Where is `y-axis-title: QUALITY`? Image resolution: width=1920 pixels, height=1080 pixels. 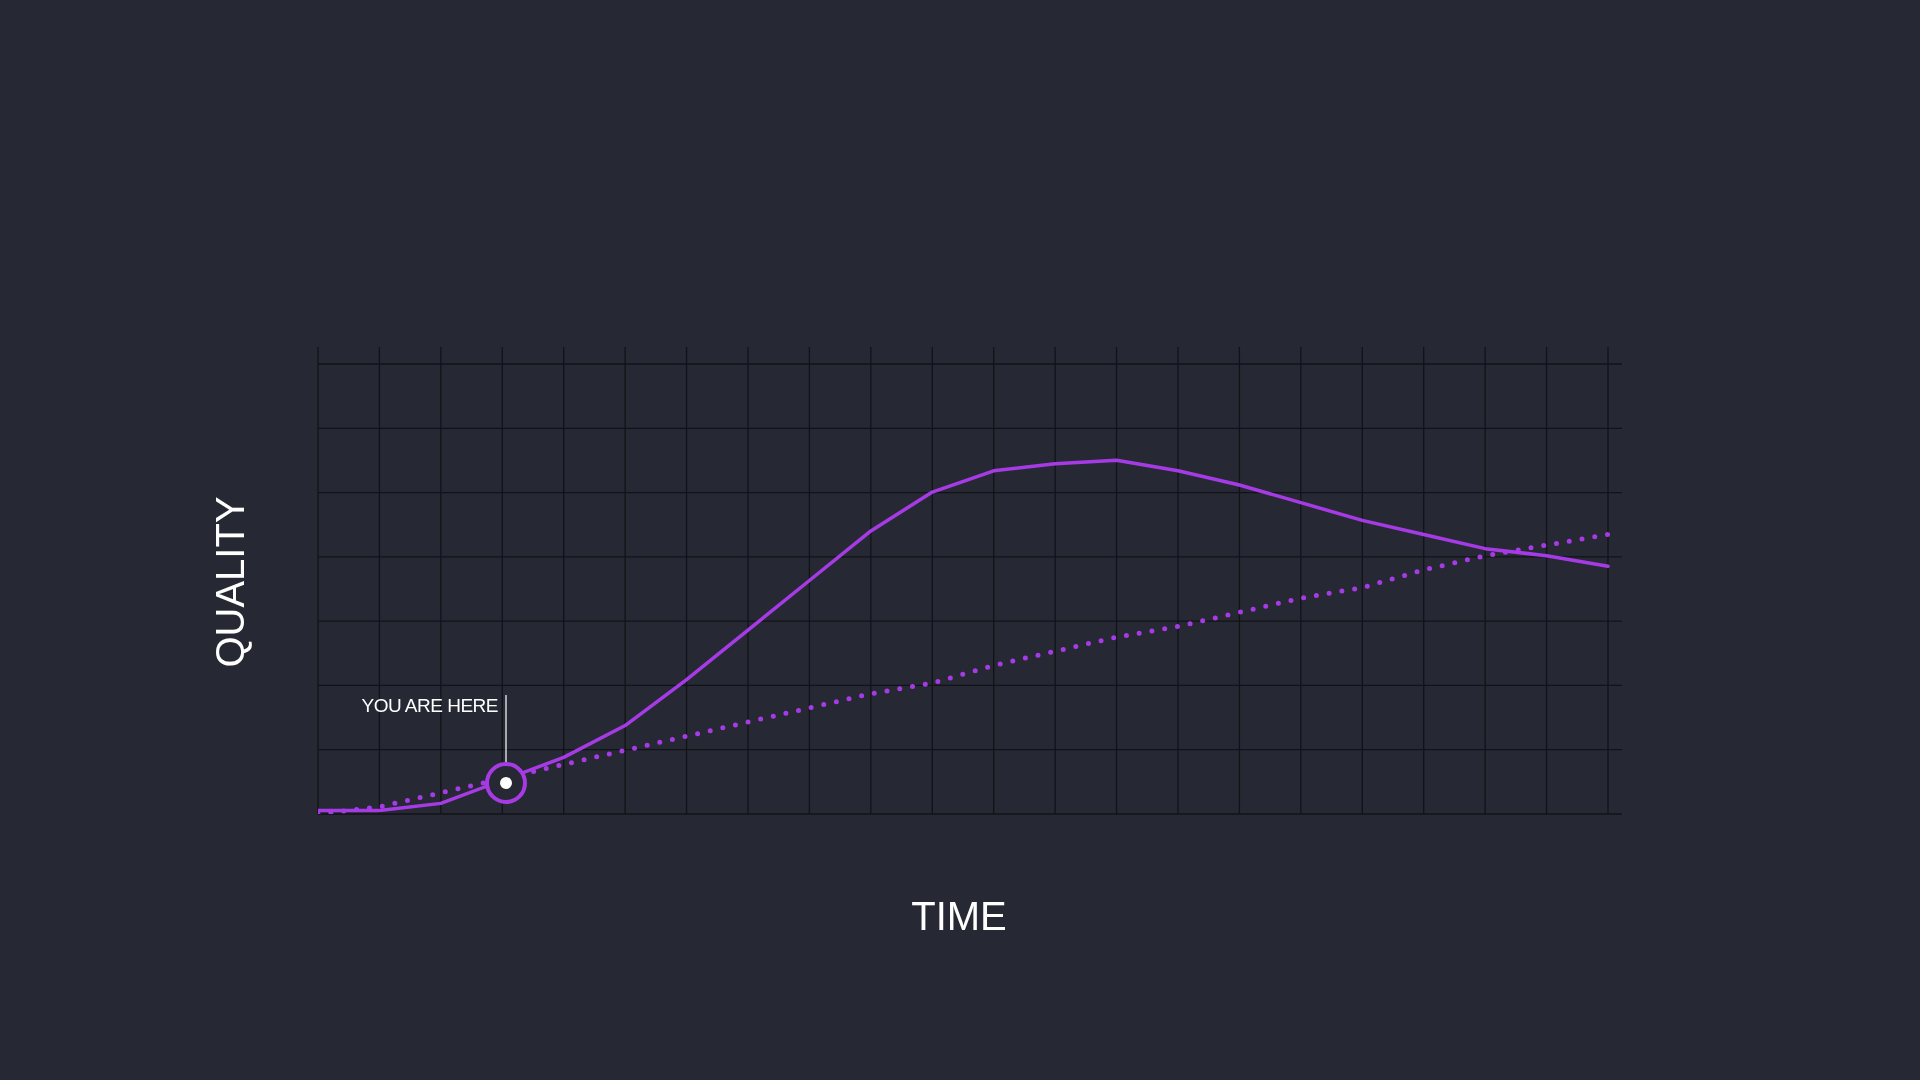
y-axis-title: QUALITY is located at coordinates (230, 582).